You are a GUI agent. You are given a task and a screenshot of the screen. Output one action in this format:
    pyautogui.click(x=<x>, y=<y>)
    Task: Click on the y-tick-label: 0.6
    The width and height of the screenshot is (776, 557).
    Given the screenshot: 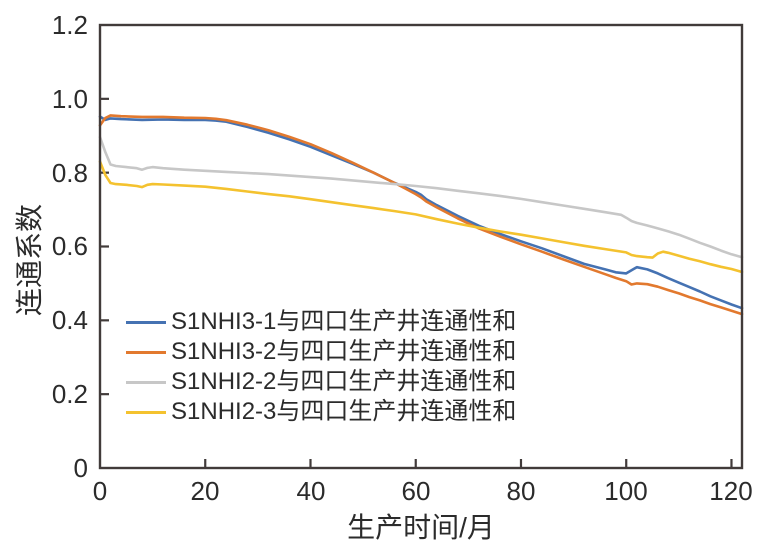 What is the action you would take?
    pyautogui.click(x=69, y=246)
    